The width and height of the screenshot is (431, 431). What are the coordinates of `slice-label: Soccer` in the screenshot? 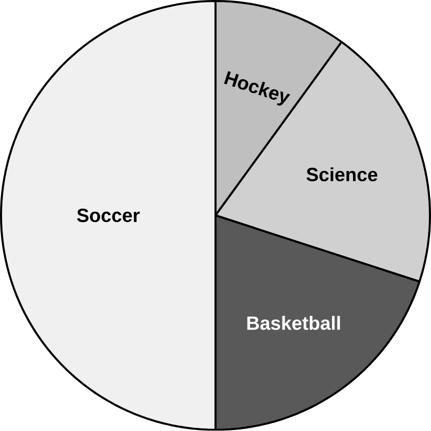 It's located at (108, 215).